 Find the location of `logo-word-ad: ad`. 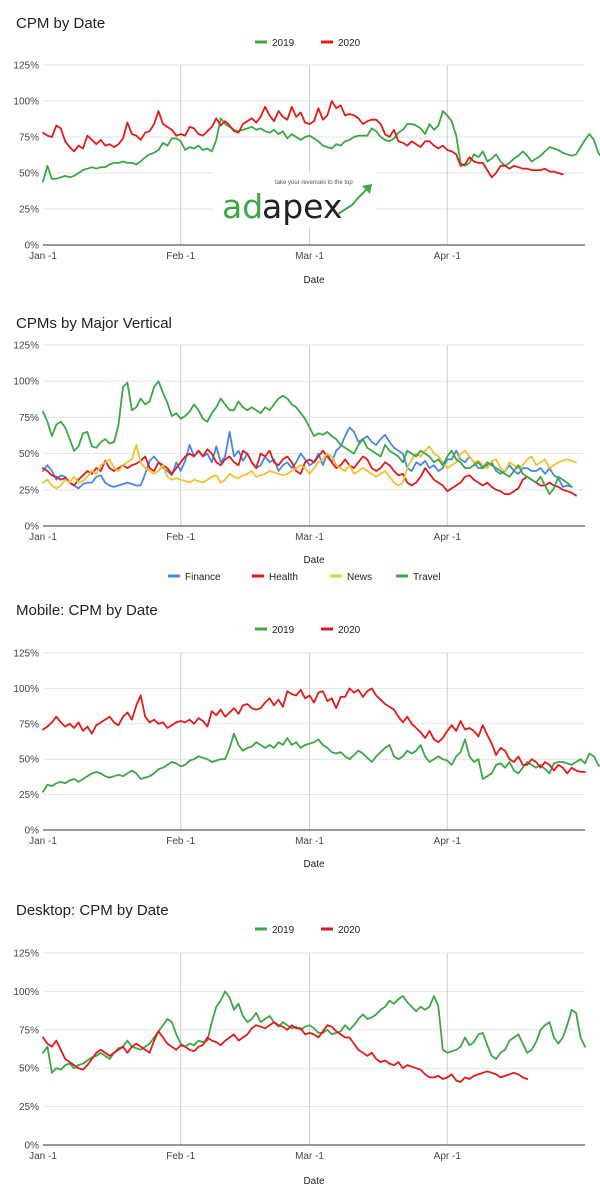

logo-word-ad: ad is located at coordinates (242, 206).